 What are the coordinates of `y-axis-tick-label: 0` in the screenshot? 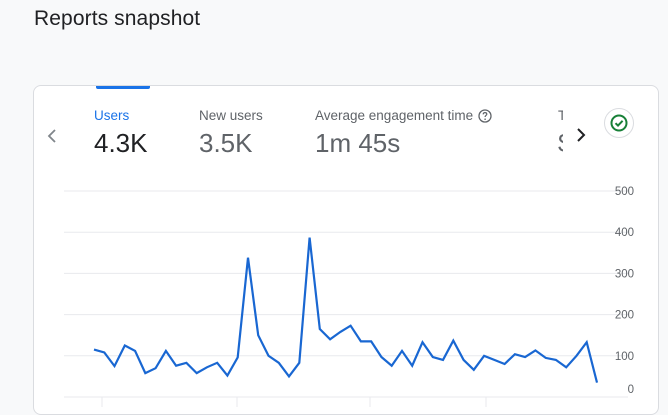 It's located at (631, 390).